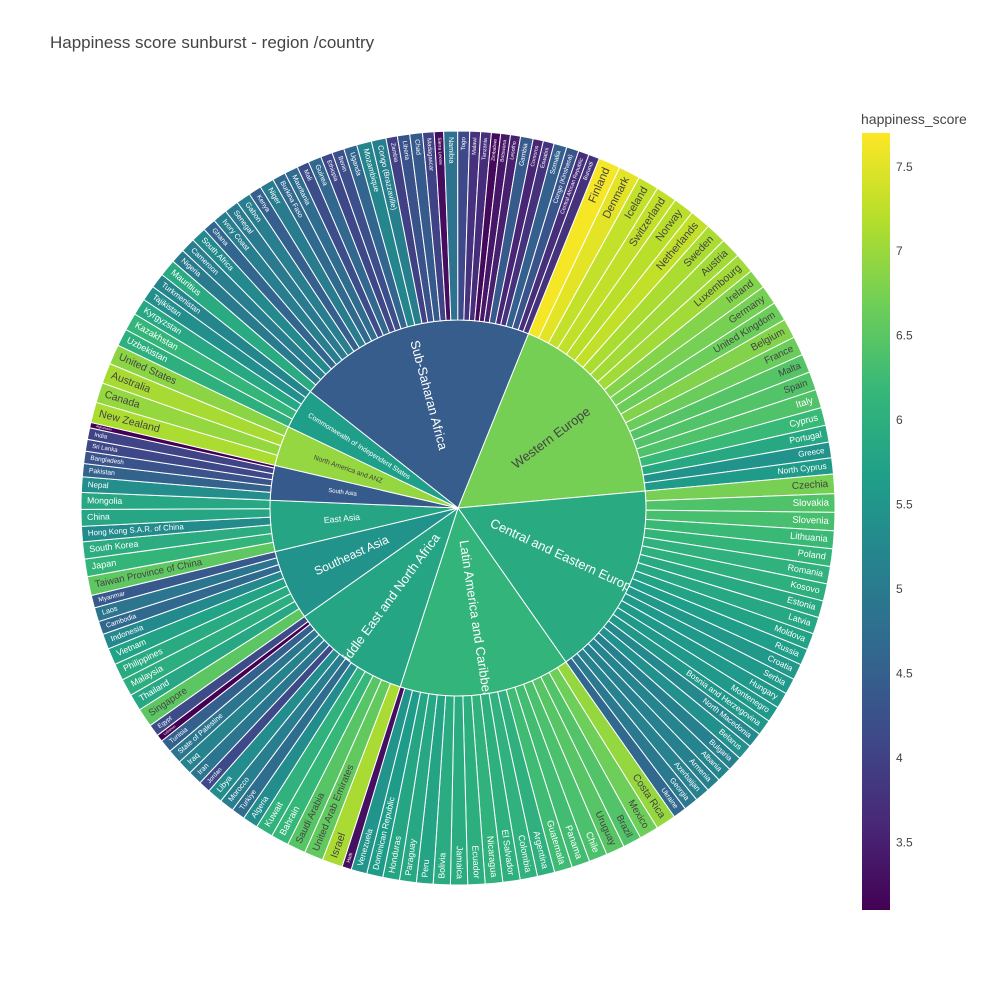 The image size is (1000, 1000). Describe the element at coordinates (105, 448) in the screenshot. I see `country-label: Sri Lanka` at that location.